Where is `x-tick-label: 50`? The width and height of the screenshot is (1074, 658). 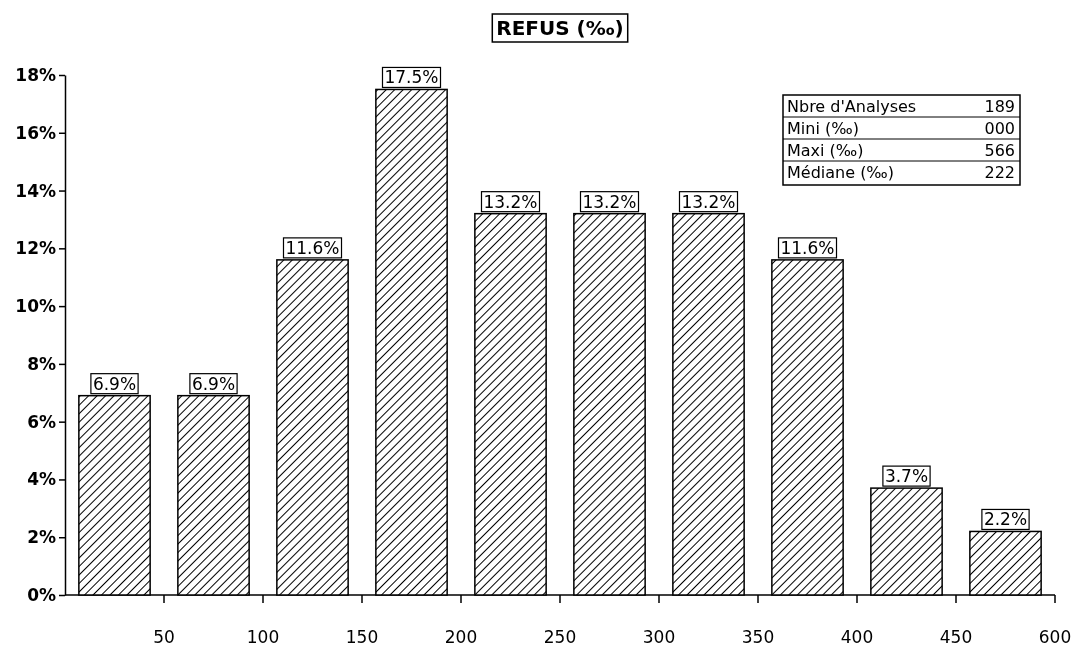 x-tick-label: 50 is located at coordinates (164, 637).